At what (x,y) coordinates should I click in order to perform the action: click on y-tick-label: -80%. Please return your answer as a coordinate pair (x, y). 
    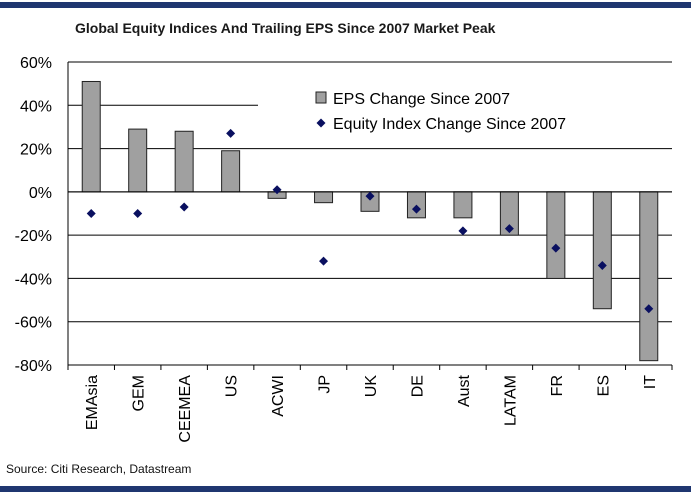
    Looking at the image, I should click on (33, 366).